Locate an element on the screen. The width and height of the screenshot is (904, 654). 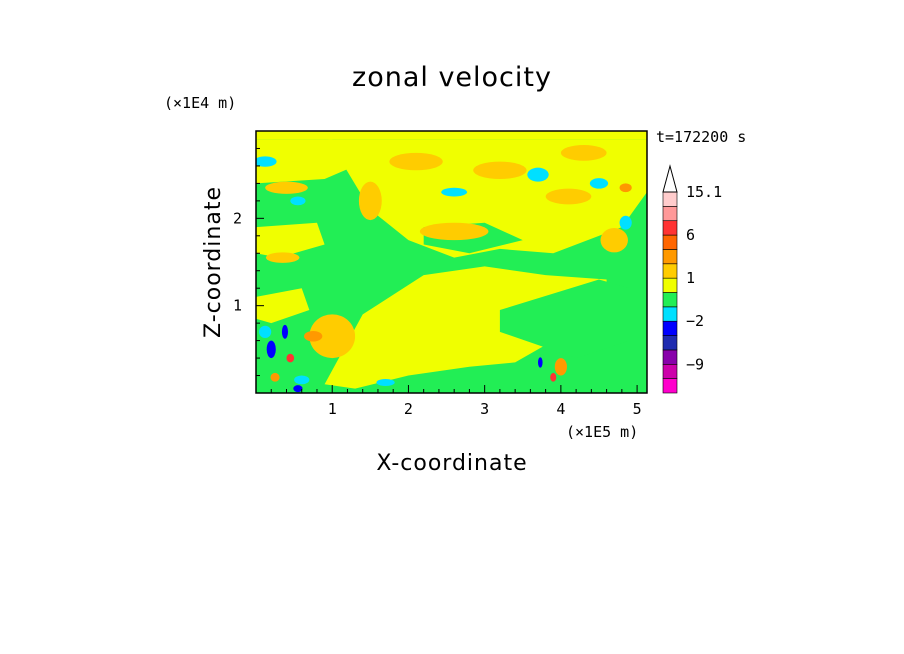
colorbar: 15.1 6 1 −2 −9 is located at coordinates (692, 279).